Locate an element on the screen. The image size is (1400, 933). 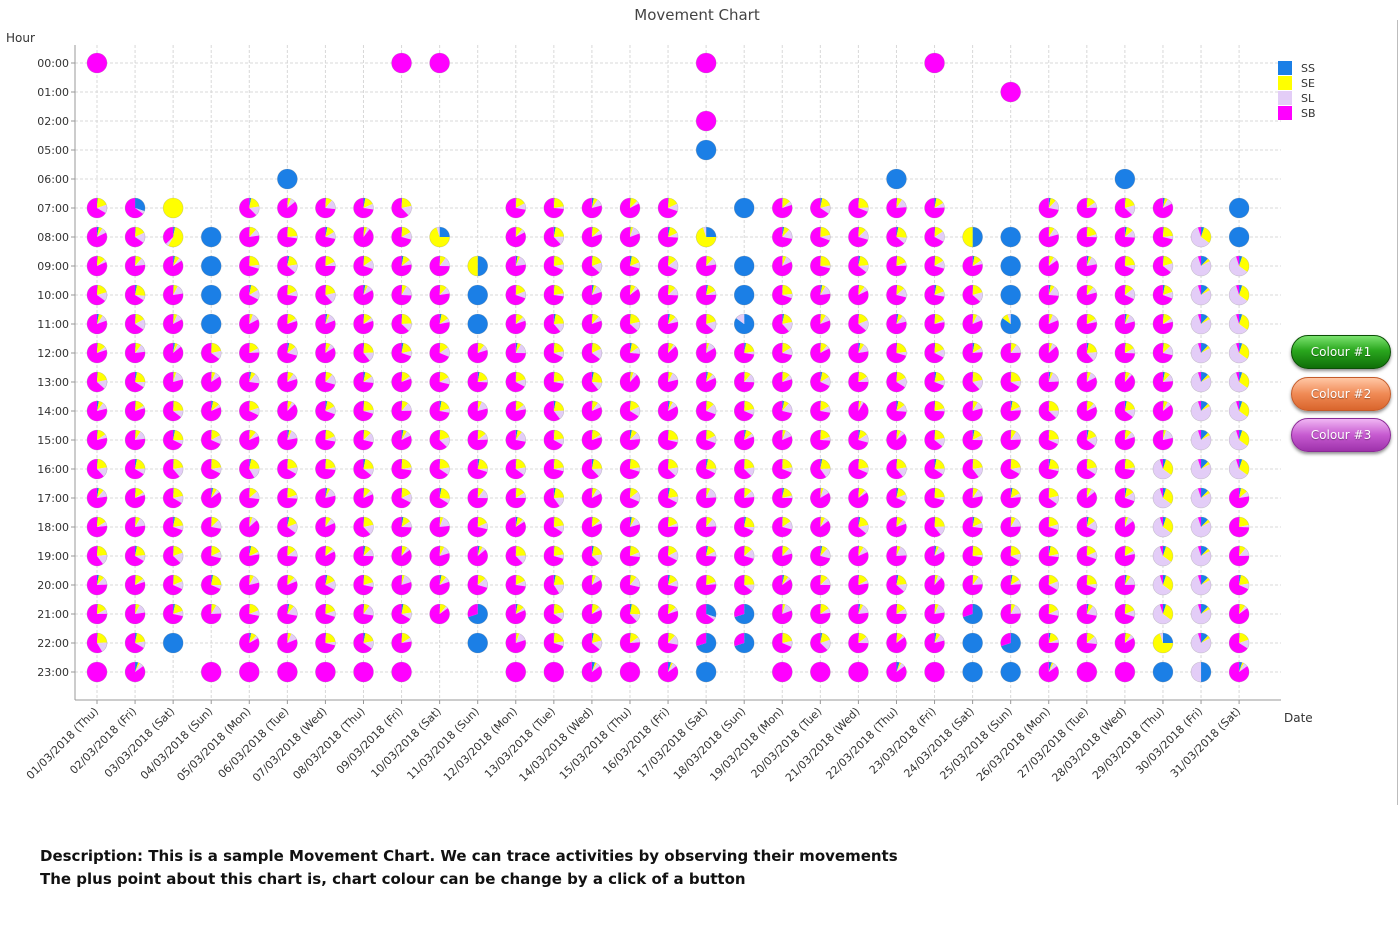
colour-2-button: Colour #2 is located at coordinates (1341, 394).